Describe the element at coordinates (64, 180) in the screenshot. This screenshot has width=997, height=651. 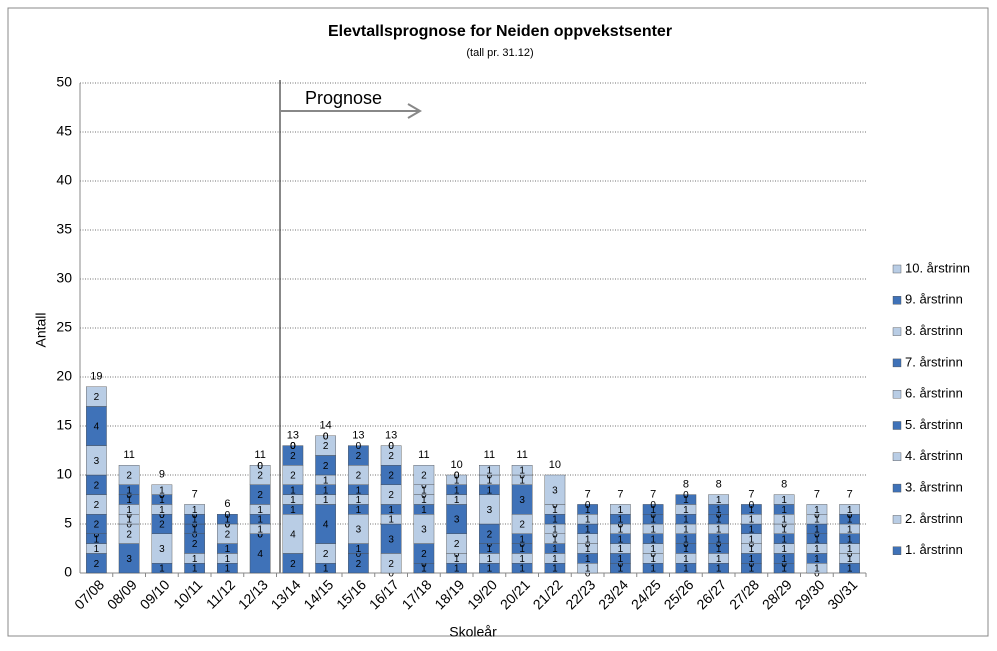
I see `y-tick-label: 40` at that location.